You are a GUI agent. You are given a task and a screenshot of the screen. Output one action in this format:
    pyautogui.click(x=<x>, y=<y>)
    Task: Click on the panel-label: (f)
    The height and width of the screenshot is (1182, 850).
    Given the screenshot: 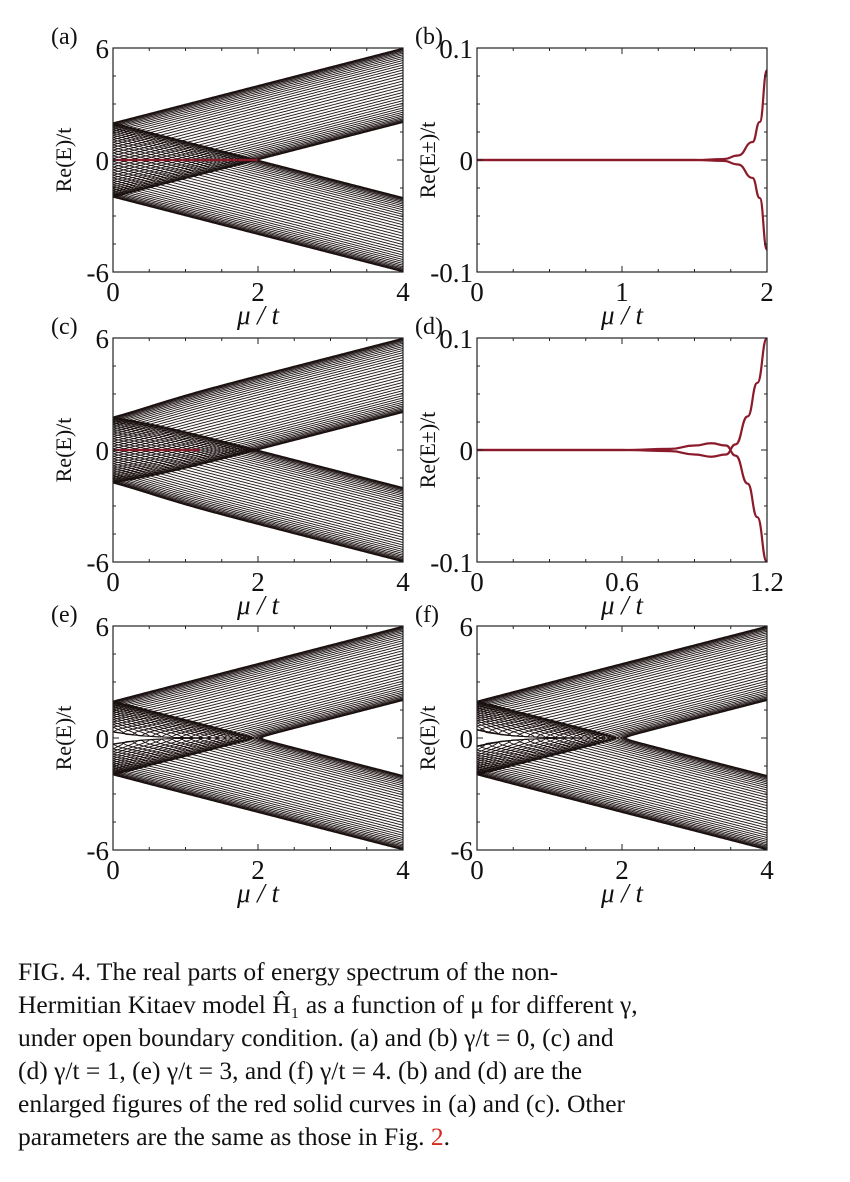 What is the action you would take?
    pyautogui.click(x=427, y=615)
    